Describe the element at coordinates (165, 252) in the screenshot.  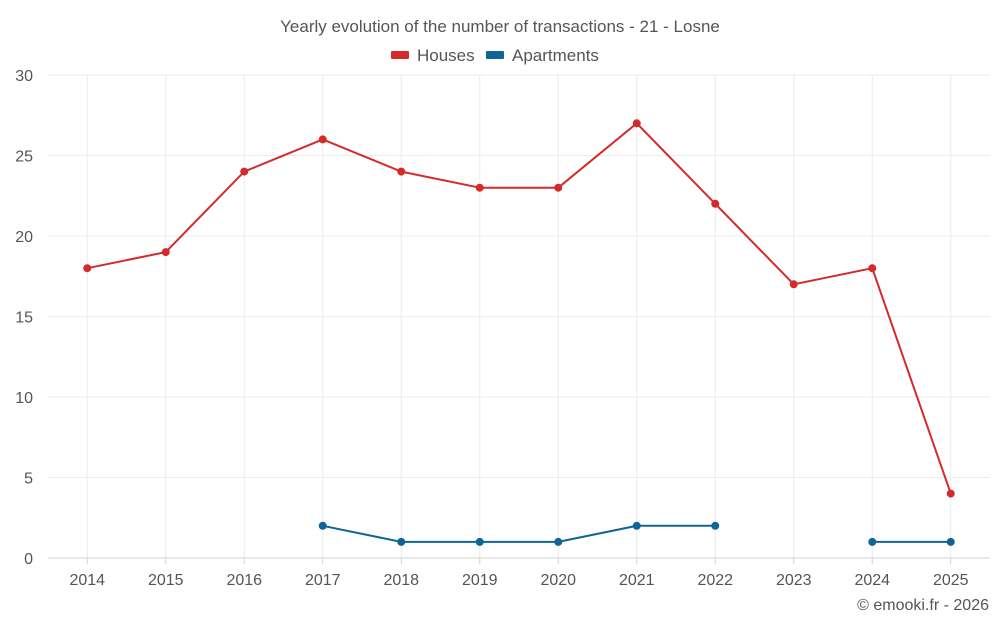
I see `data-point-houses-2015` at that location.